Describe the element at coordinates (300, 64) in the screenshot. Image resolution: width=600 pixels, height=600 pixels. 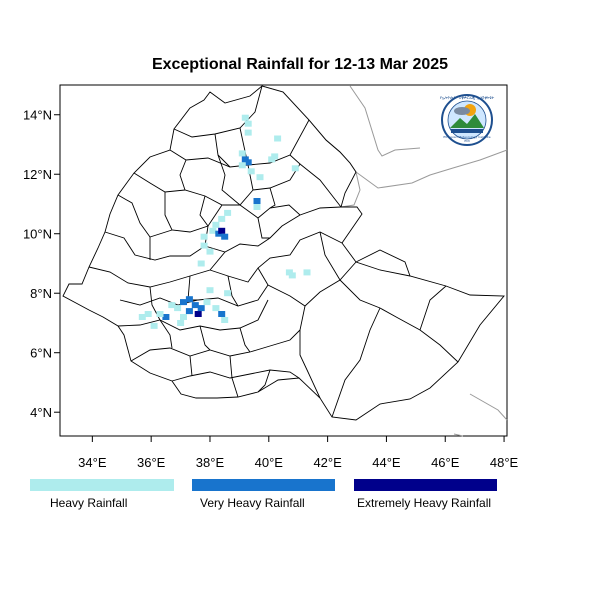
I see `map-title: Exceptional Rainfall for 12-13 Mar 2025` at that location.